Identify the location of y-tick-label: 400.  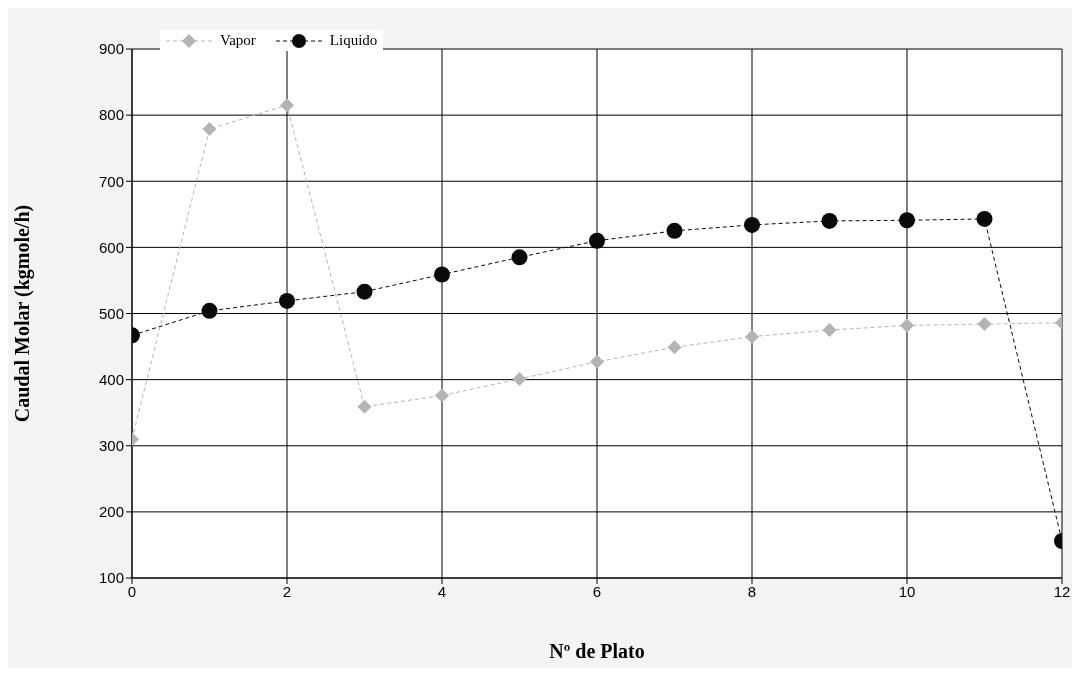
(111, 379).